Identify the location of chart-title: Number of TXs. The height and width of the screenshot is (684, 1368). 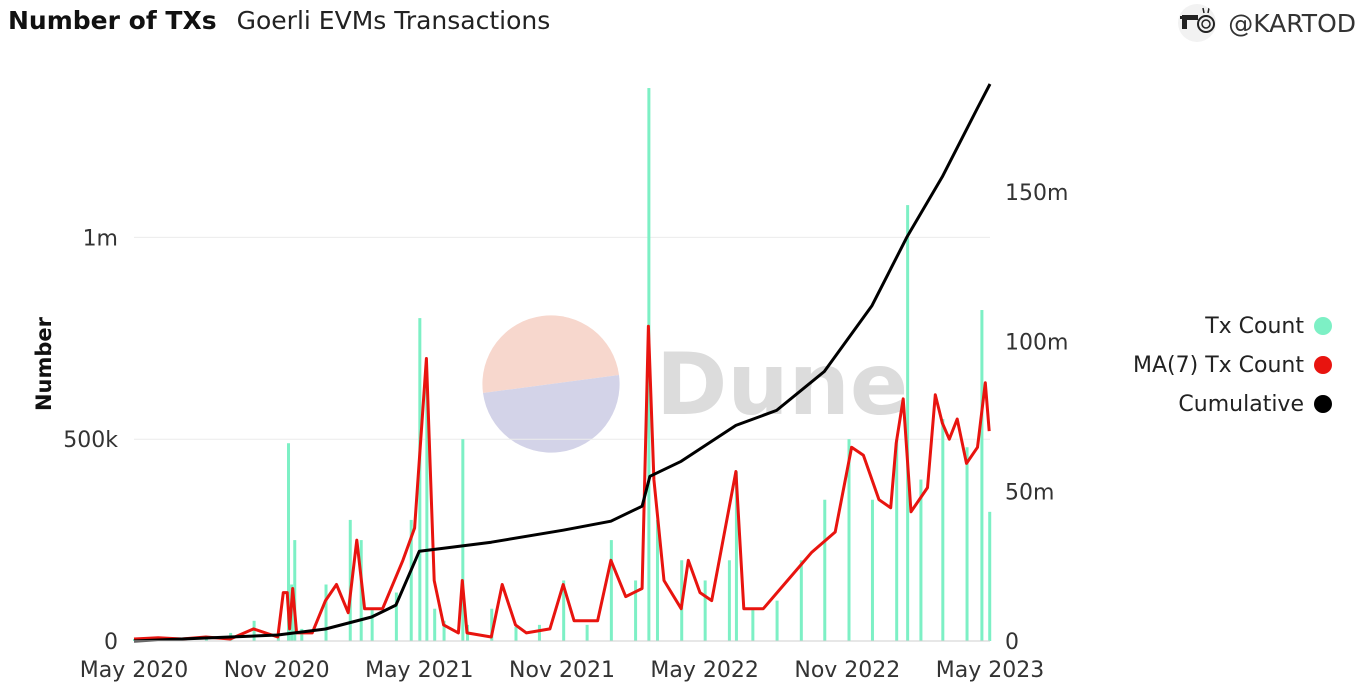
(112, 20).